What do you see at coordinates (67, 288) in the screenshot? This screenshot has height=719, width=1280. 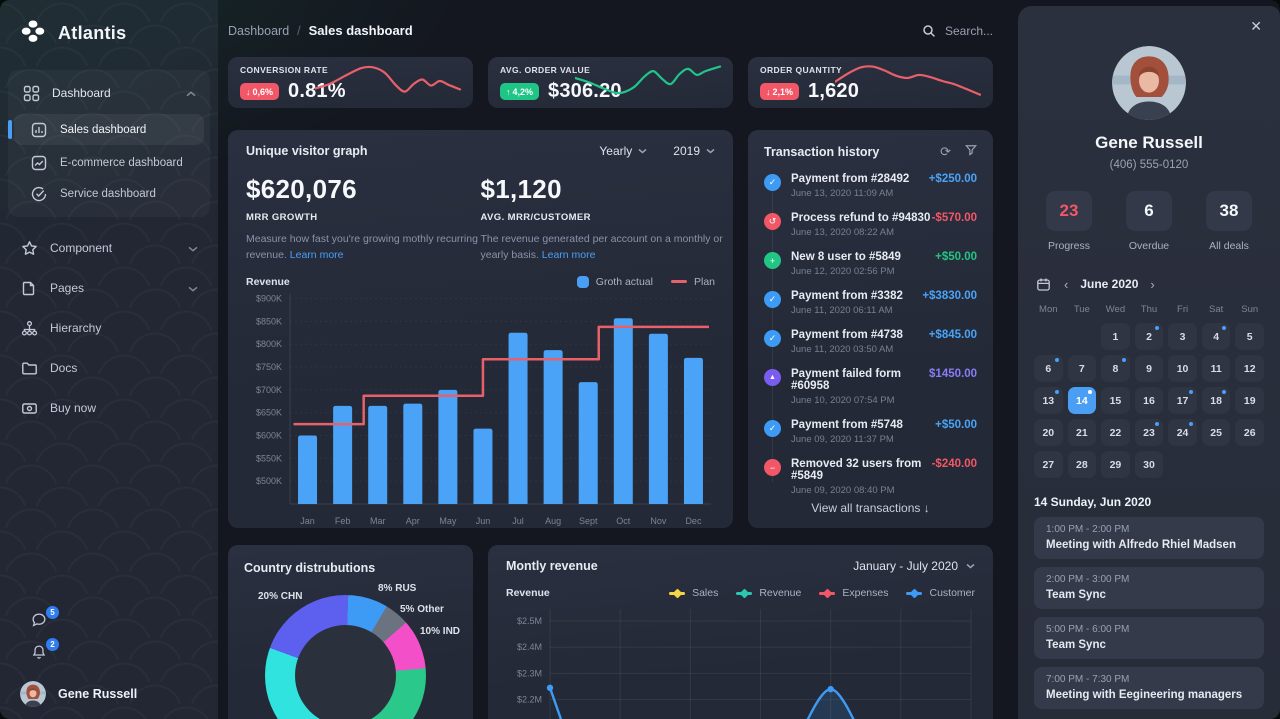 I see `sidebar-item-label: Pages` at bounding box center [67, 288].